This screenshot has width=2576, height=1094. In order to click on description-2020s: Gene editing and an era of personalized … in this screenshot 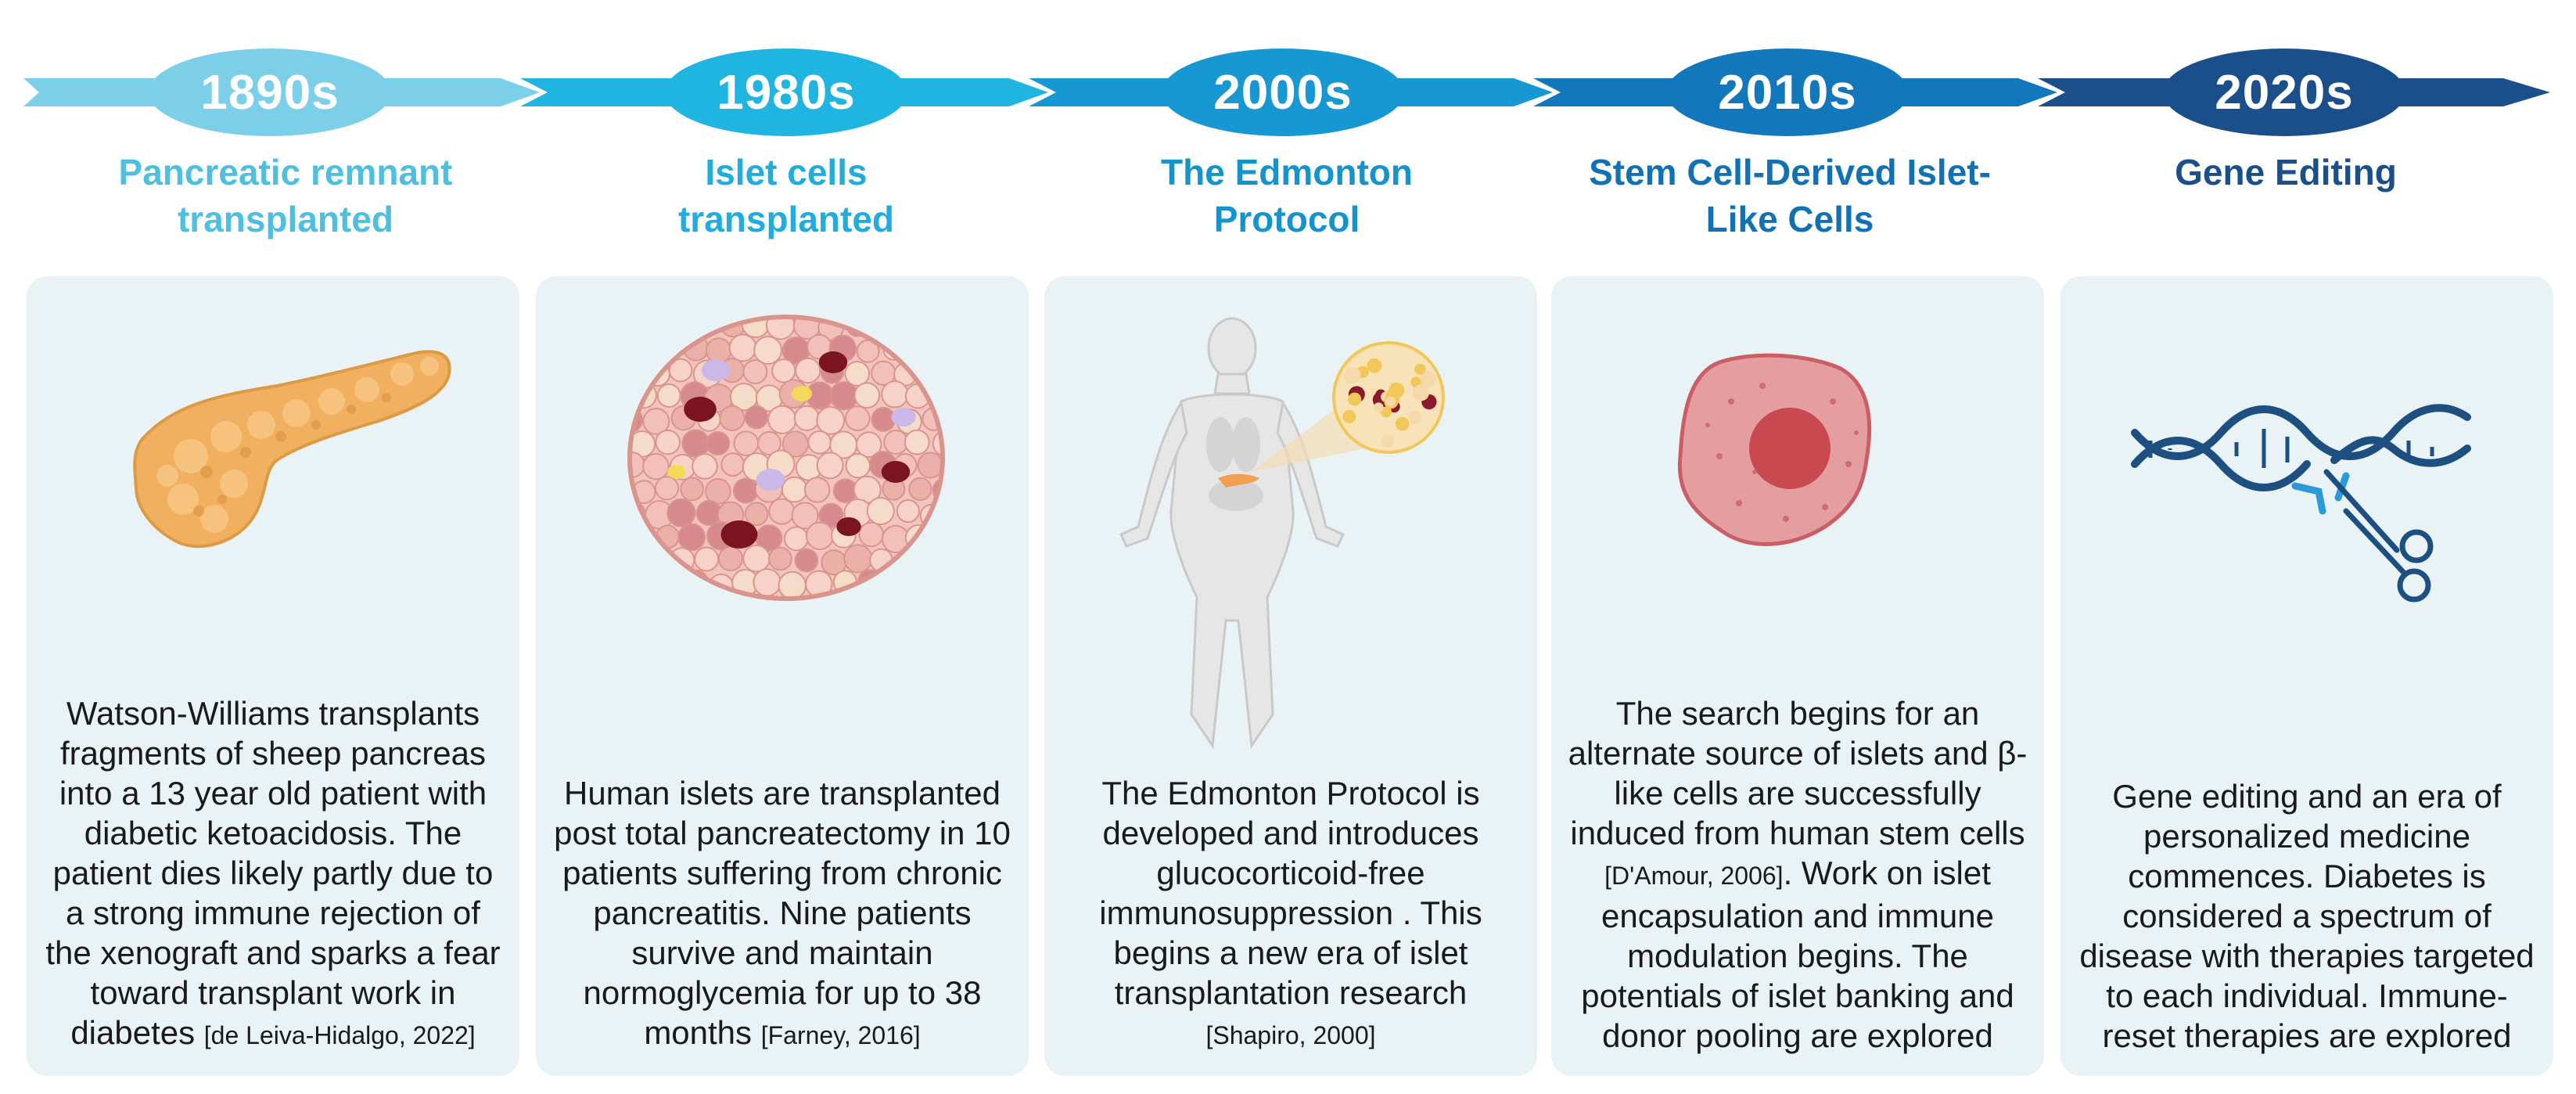, I will do `click(2307, 916)`.